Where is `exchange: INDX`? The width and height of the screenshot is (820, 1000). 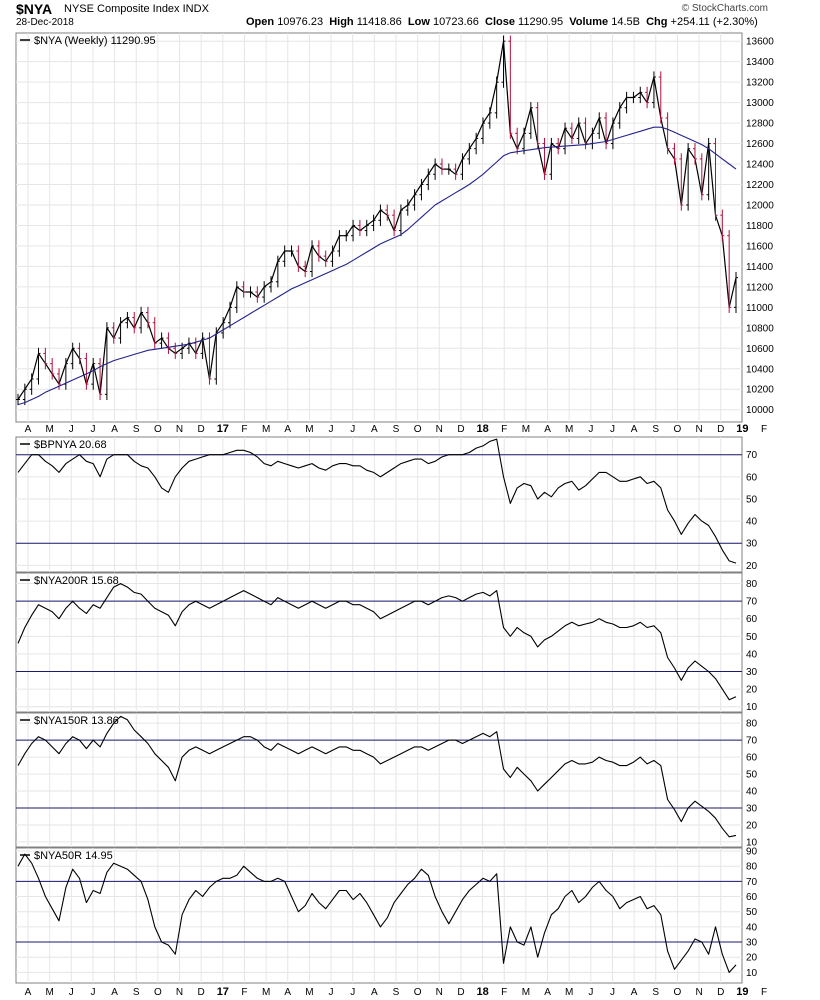 exchange: INDX is located at coordinates (195, 9).